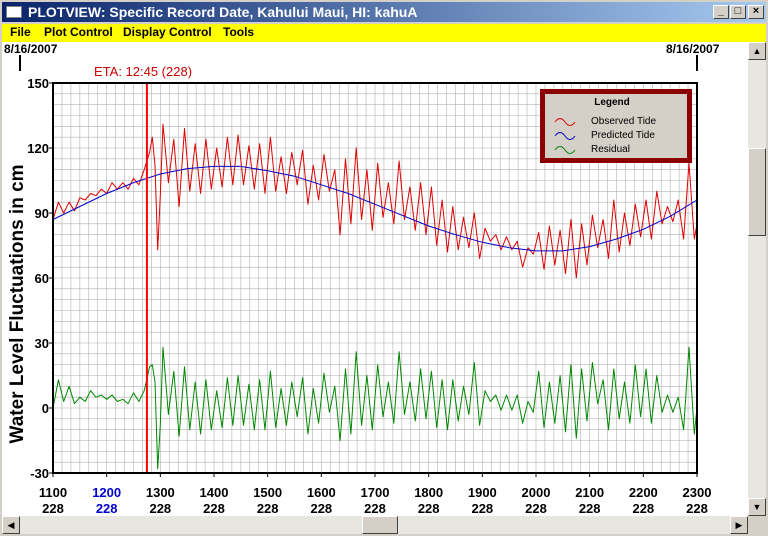 The width and height of the screenshot is (768, 536). What do you see at coordinates (693, 49) in the screenshot?
I see `end-date-label: 8/16/2007` at bounding box center [693, 49].